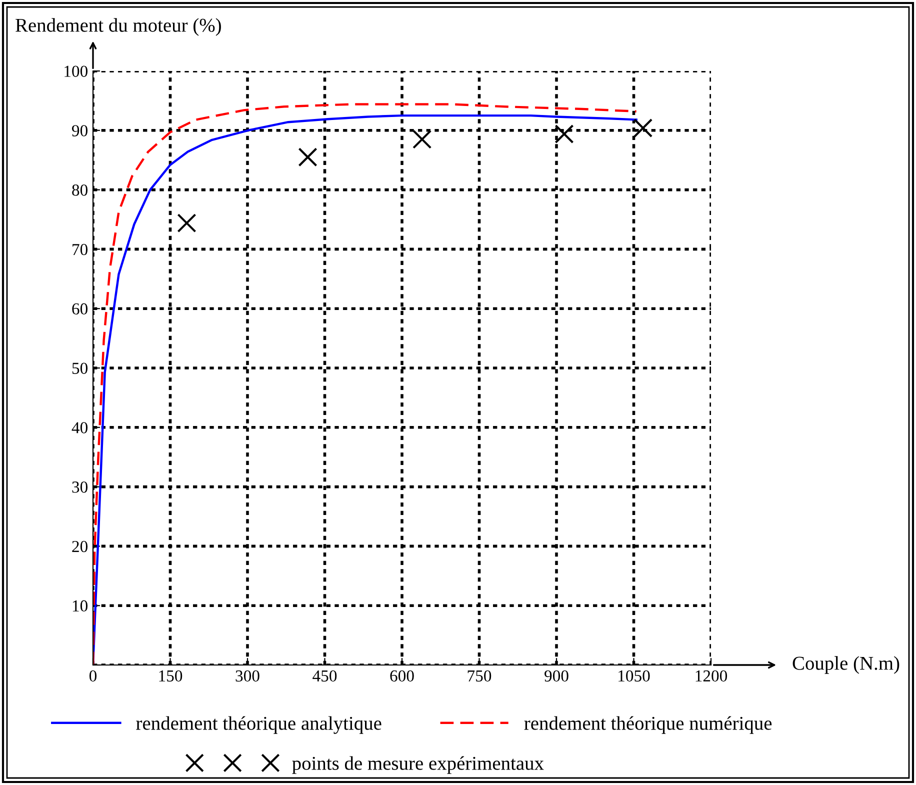 Image resolution: width=916 pixels, height=785 pixels. I want to click on x-tick-label: 300, so click(248, 676).